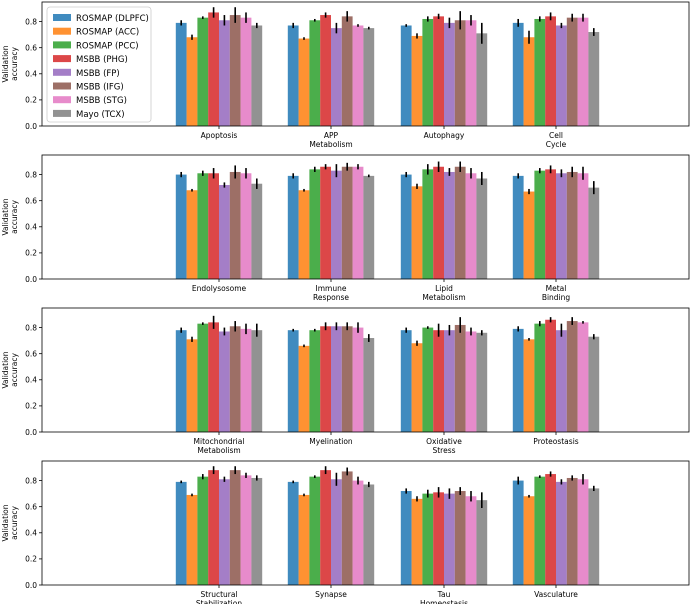  I want to click on y-axis-label-line: accuracy, so click(14, 217).